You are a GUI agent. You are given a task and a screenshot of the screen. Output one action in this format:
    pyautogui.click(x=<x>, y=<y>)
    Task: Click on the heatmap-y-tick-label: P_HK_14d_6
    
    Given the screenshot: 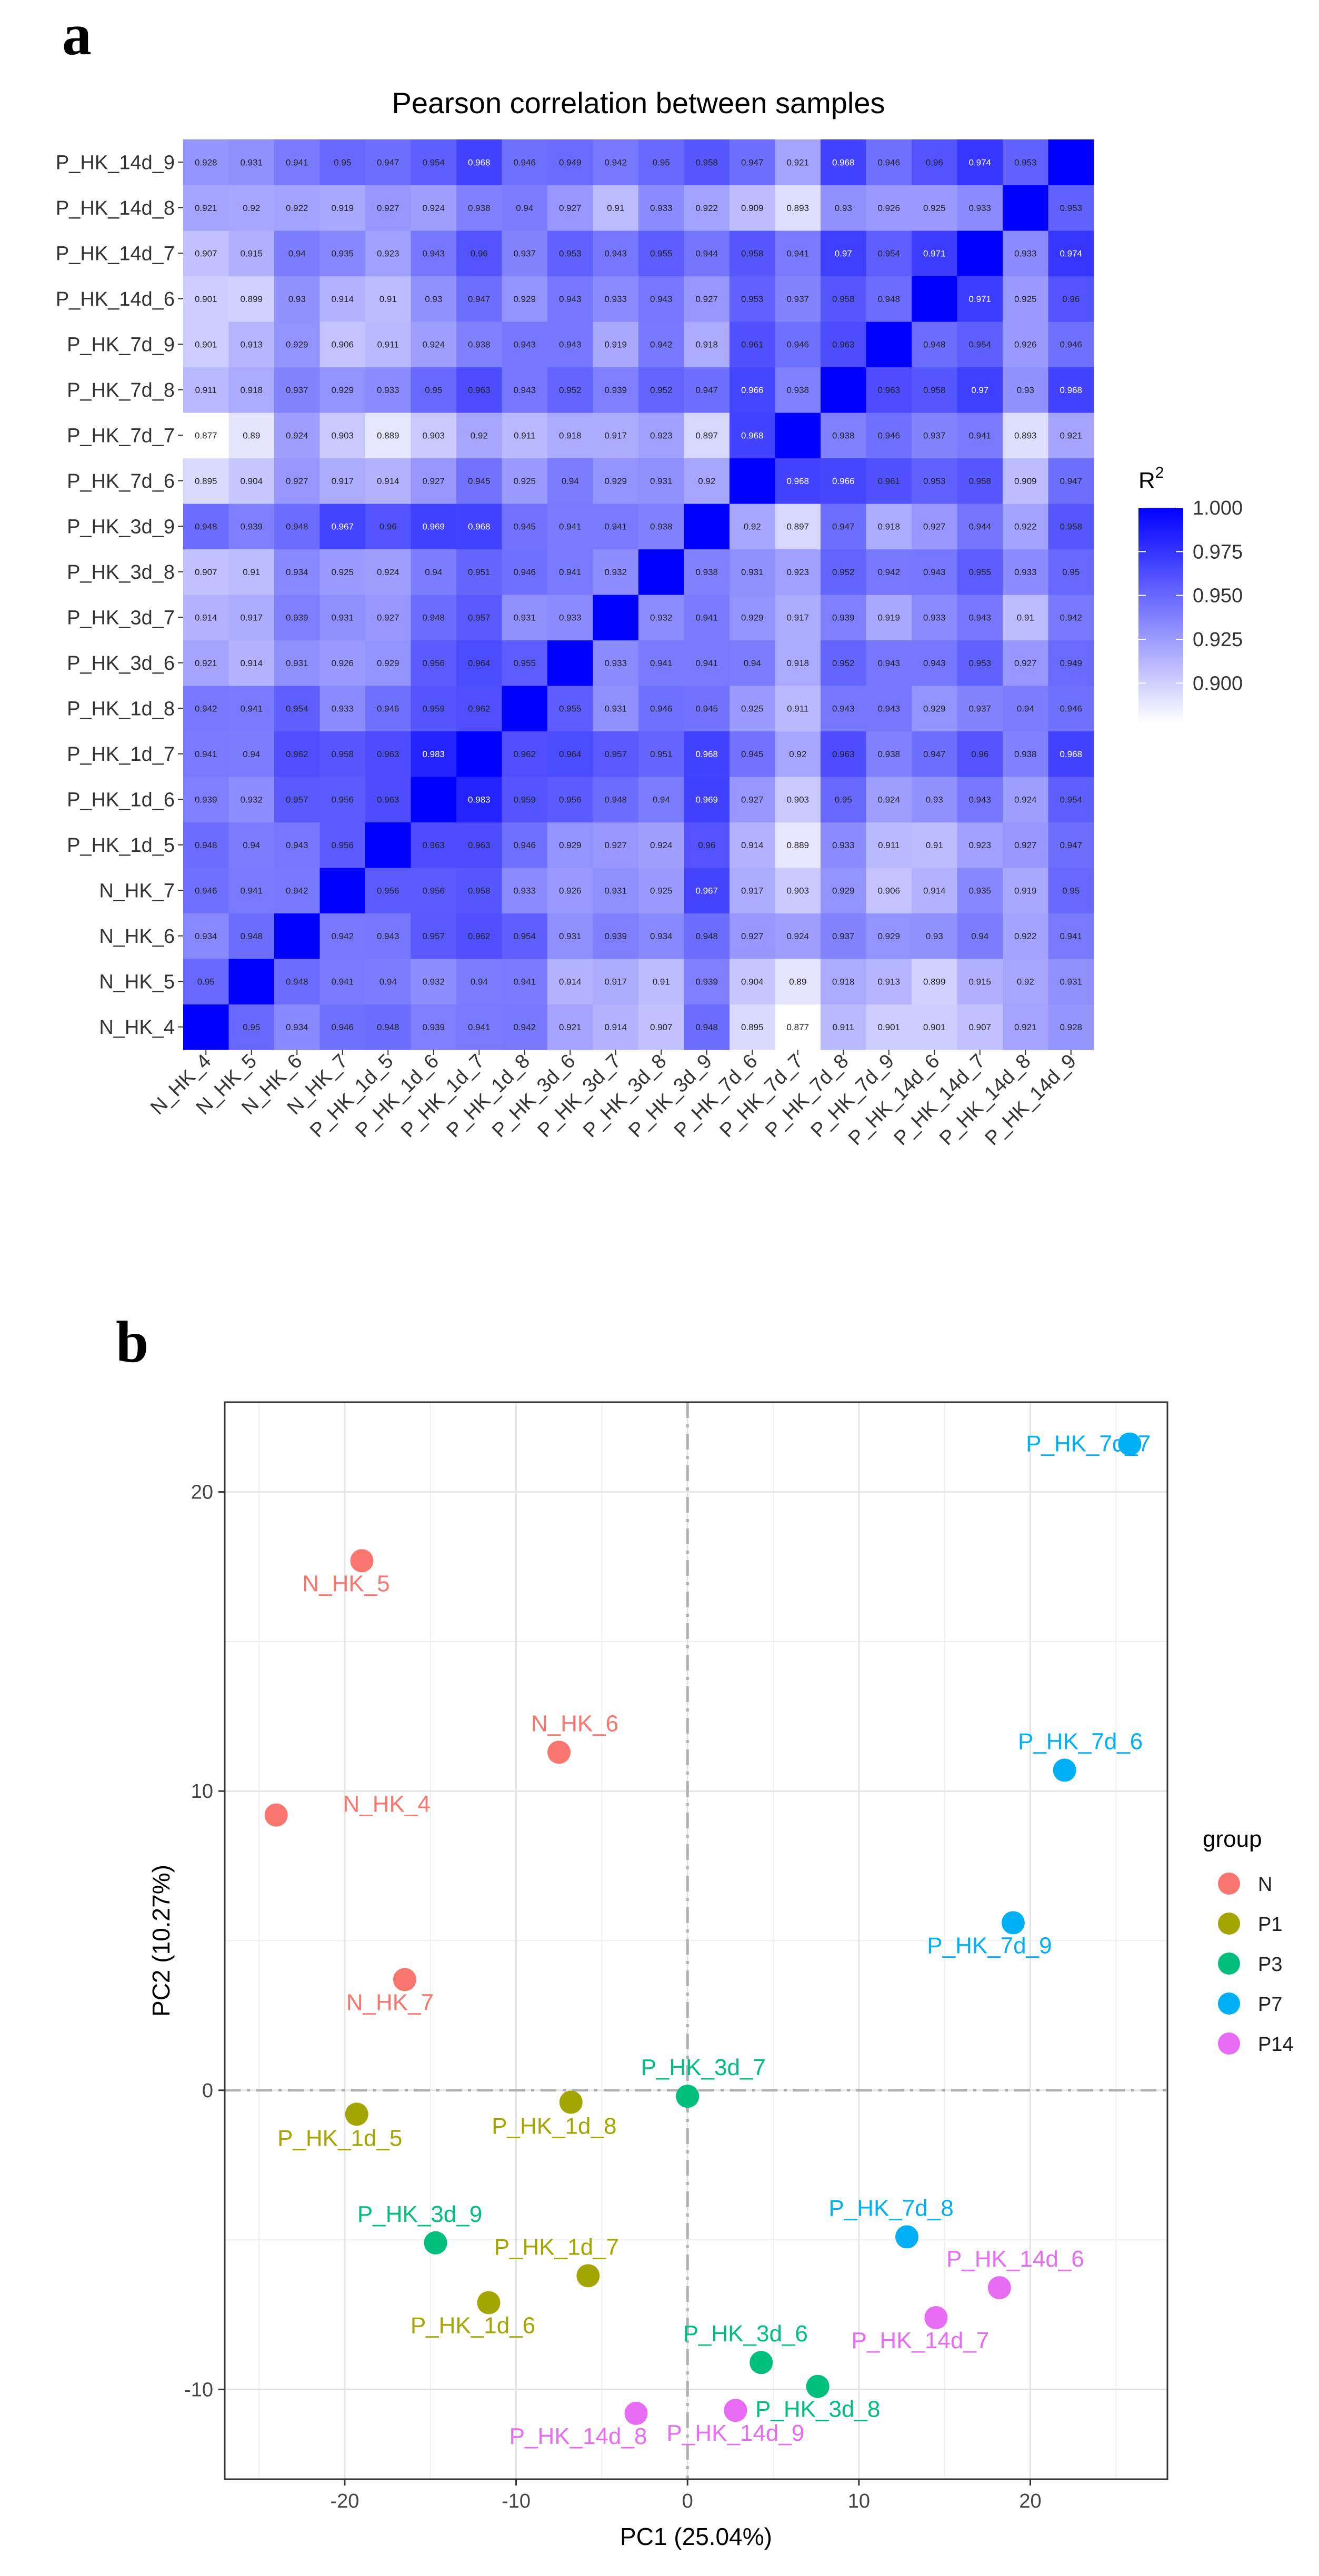 What is the action you would take?
    pyautogui.click(x=115, y=299)
    